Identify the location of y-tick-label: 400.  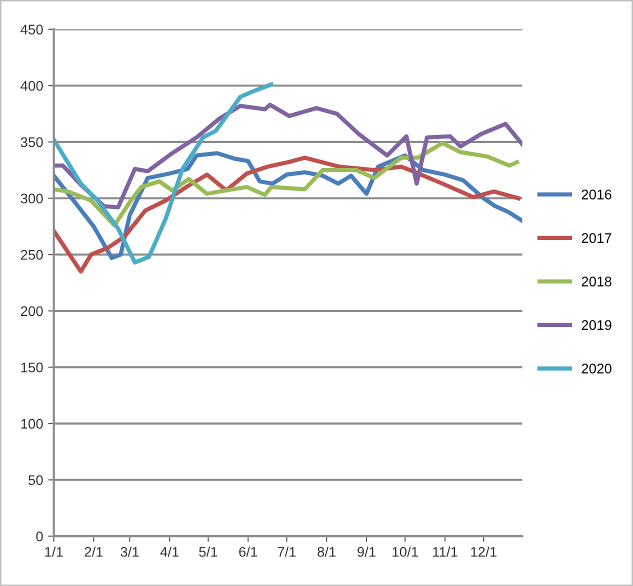
(31, 85).